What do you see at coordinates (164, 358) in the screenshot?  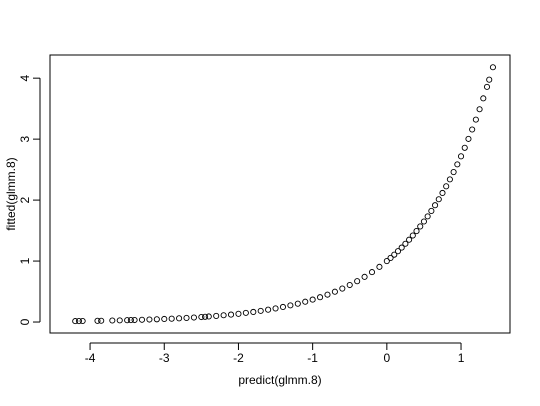 I see `x-tick-label: -3` at bounding box center [164, 358].